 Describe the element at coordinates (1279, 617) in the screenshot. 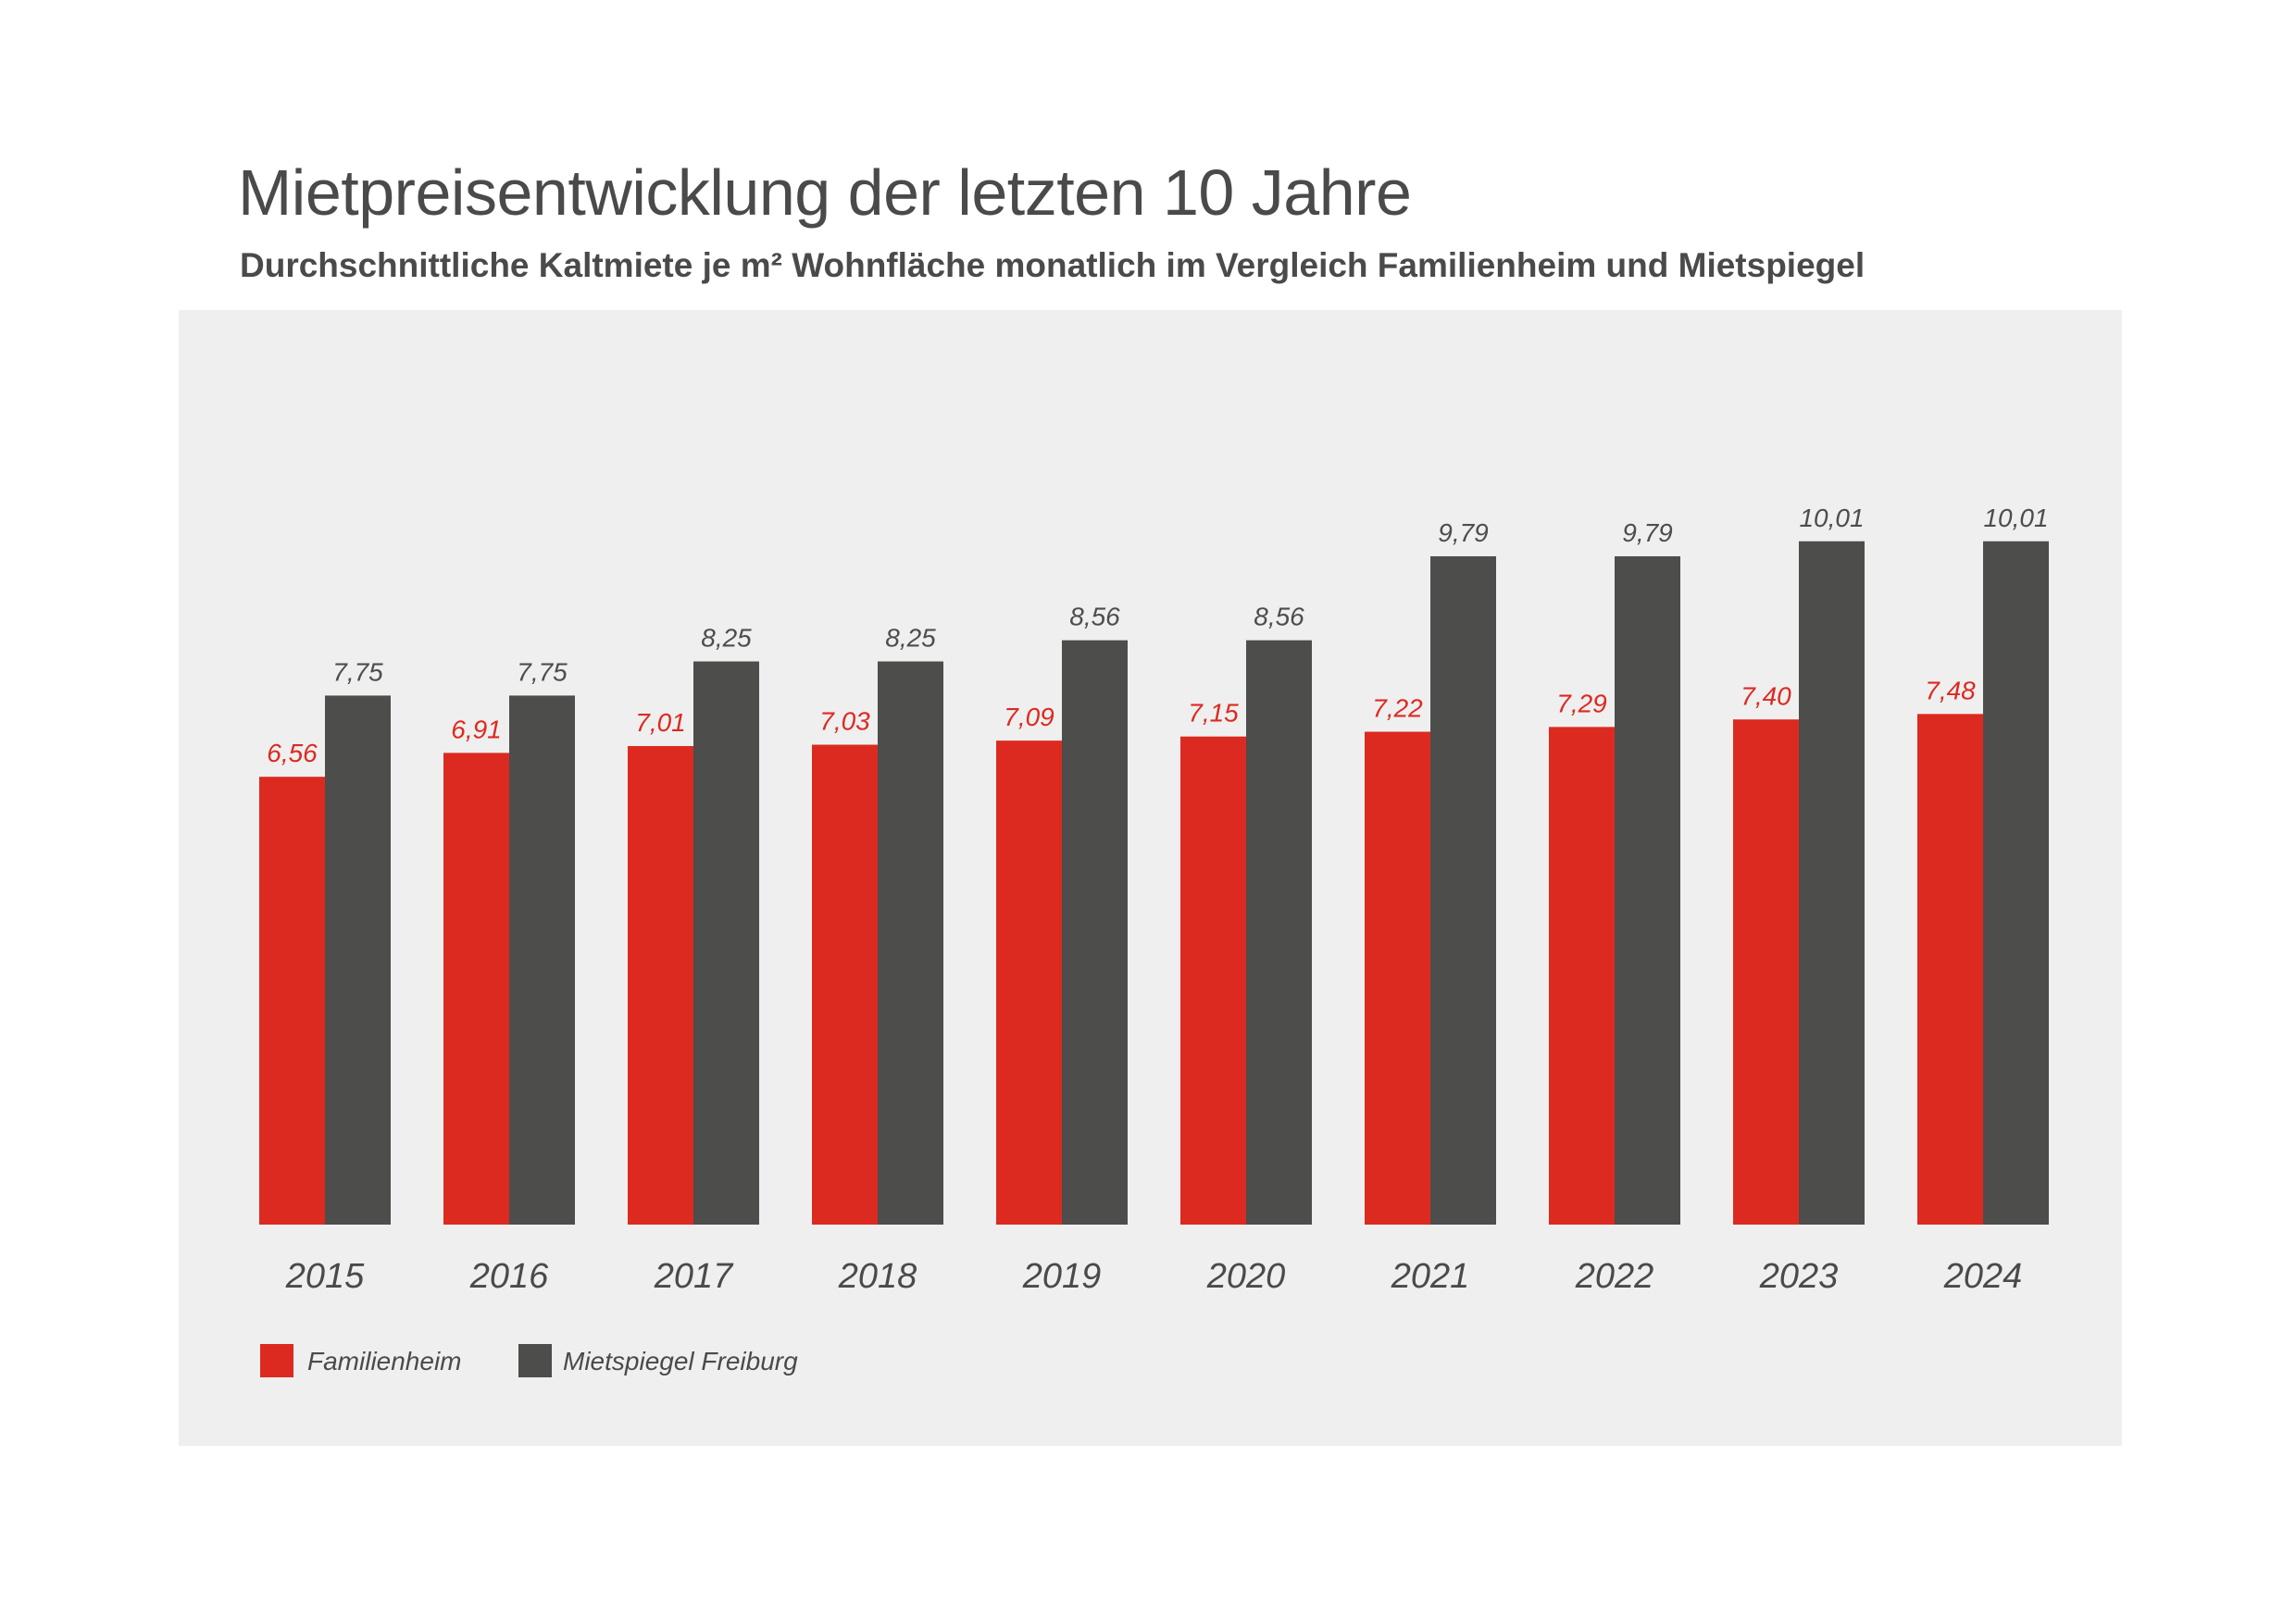

I see `data-label-mietspiegel-2020: 8,56` at that location.